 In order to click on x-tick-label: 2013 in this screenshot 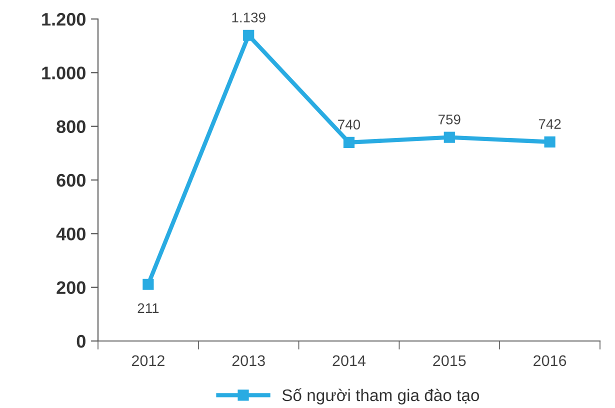, I will do `click(248, 360)`.